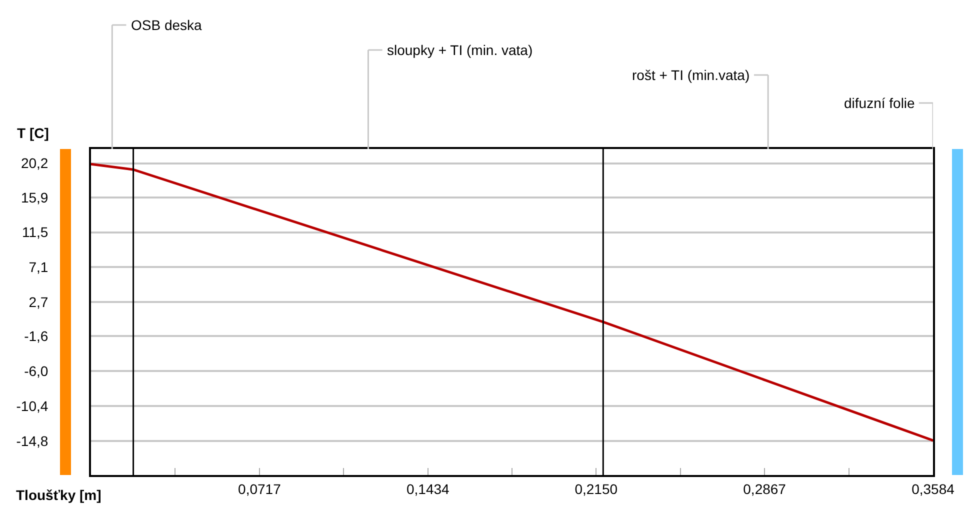  What do you see at coordinates (460, 50) in the screenshot?
I see `text: sloupky + TI (min. vata)` at bounding box center [460, 50].